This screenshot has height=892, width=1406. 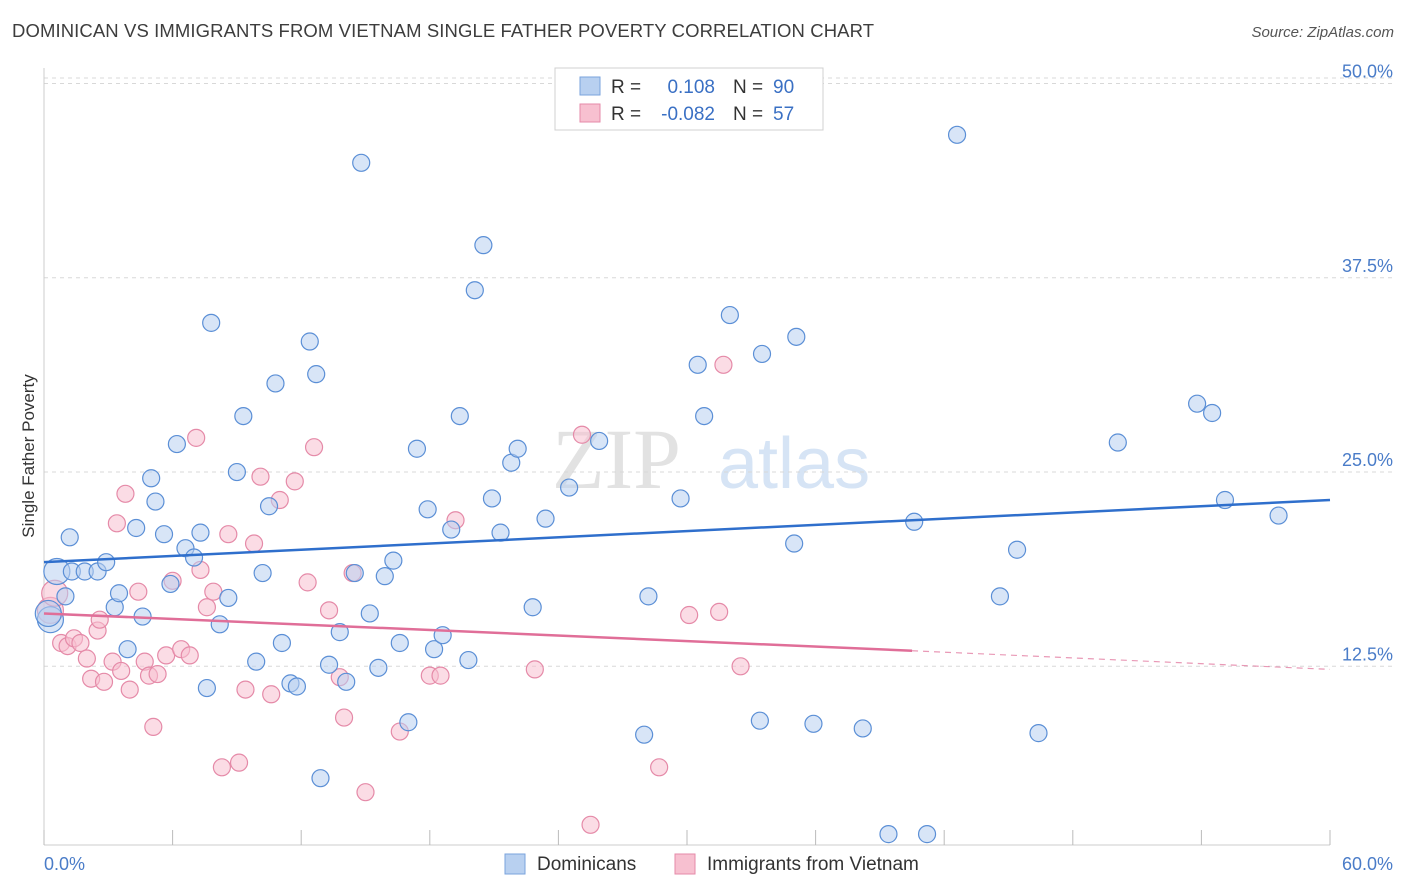 I want to click on y-tick-labels: 12.5% 25.0% 37.5% 50.0%, so click(x=1367, y=363).